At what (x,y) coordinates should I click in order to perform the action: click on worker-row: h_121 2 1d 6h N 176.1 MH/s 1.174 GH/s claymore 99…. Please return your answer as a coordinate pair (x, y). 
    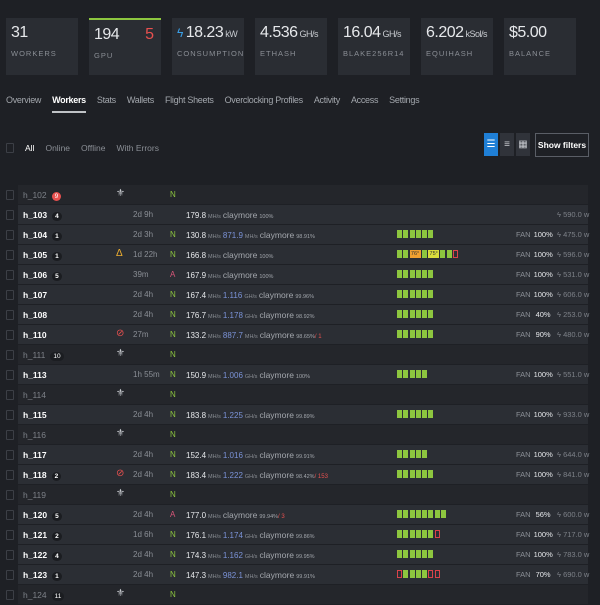
    Looking at the image, I should click on (300, 535).